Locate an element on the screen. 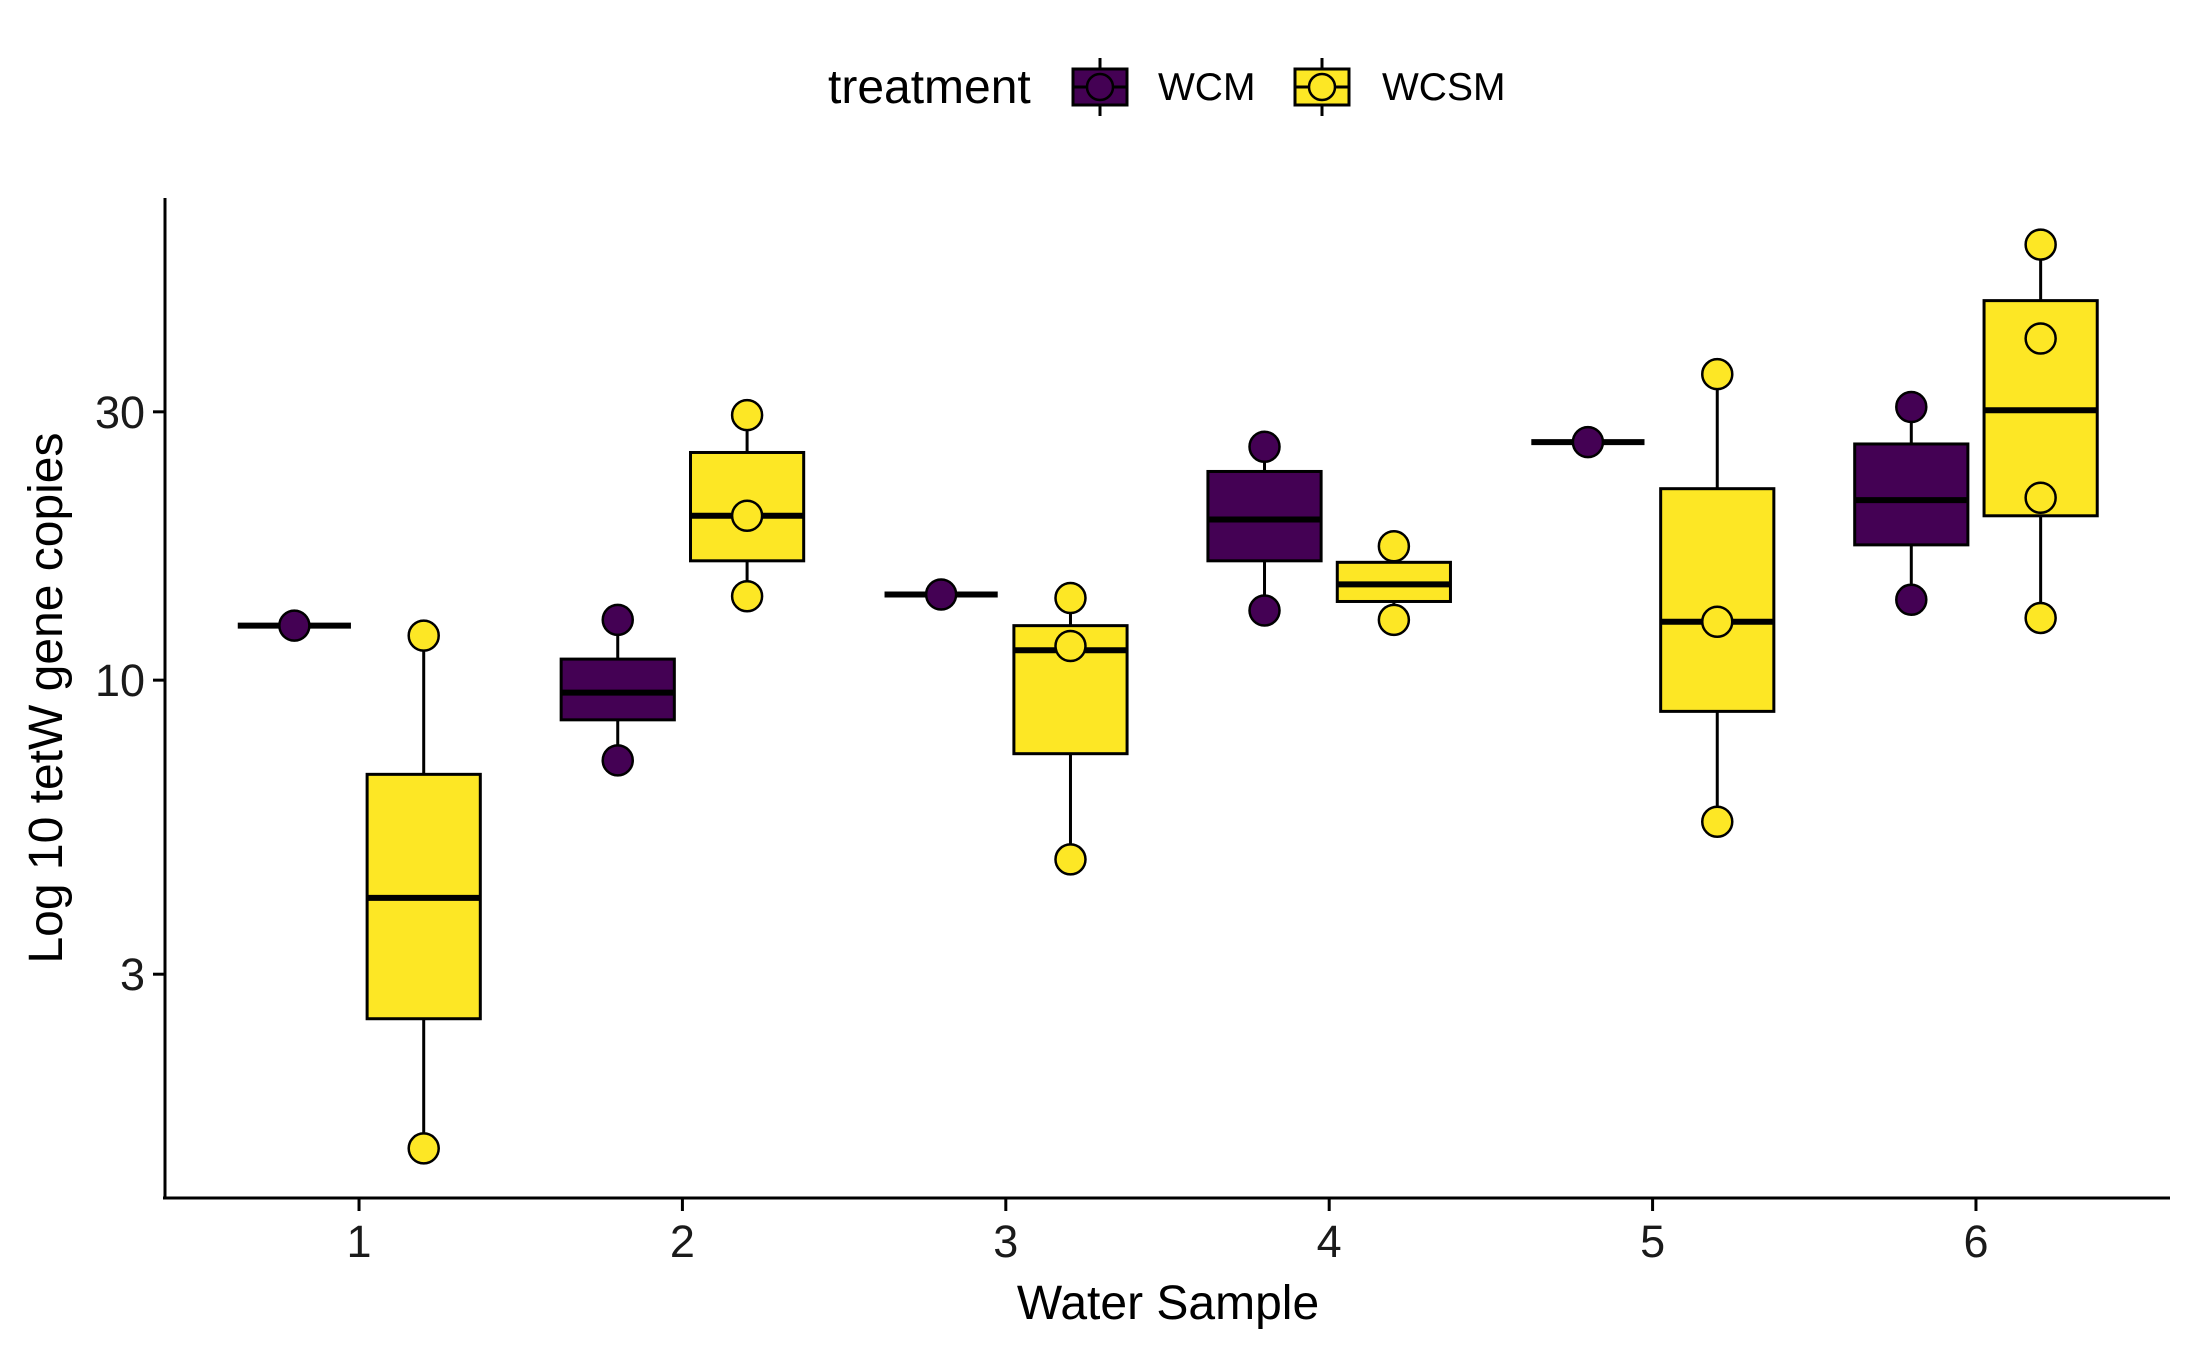 This screenshot has height=1350, width=2187. x-tick-label: 1 is located at coordinates (359, 1241).